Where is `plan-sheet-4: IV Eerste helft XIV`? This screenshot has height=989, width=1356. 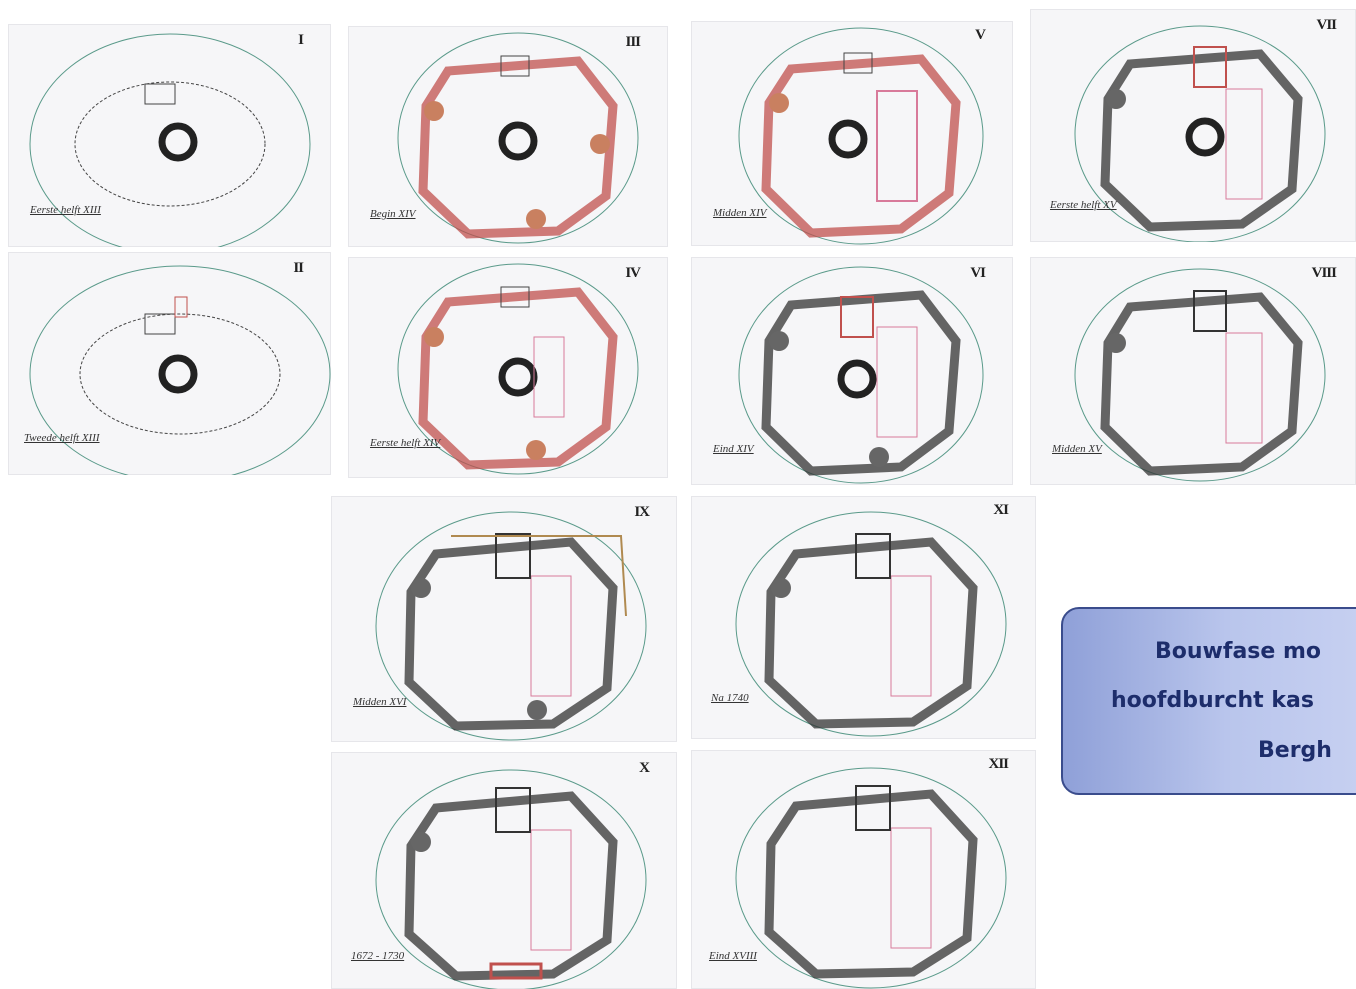 plan-sheet-4: IV Eerste helft XIV is located at coordinates (508, 367).